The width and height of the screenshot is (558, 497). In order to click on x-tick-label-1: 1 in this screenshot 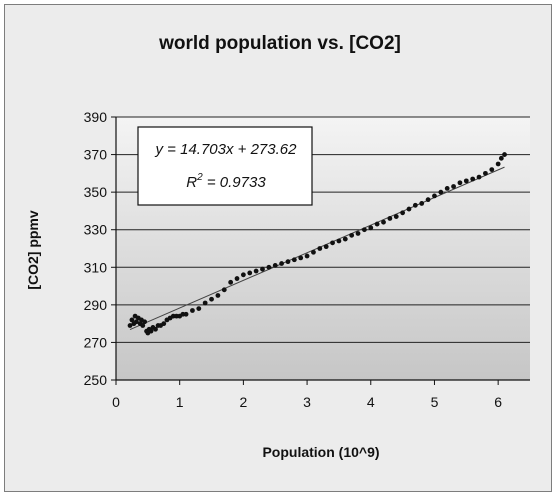, I will do `click(180, 402)`.